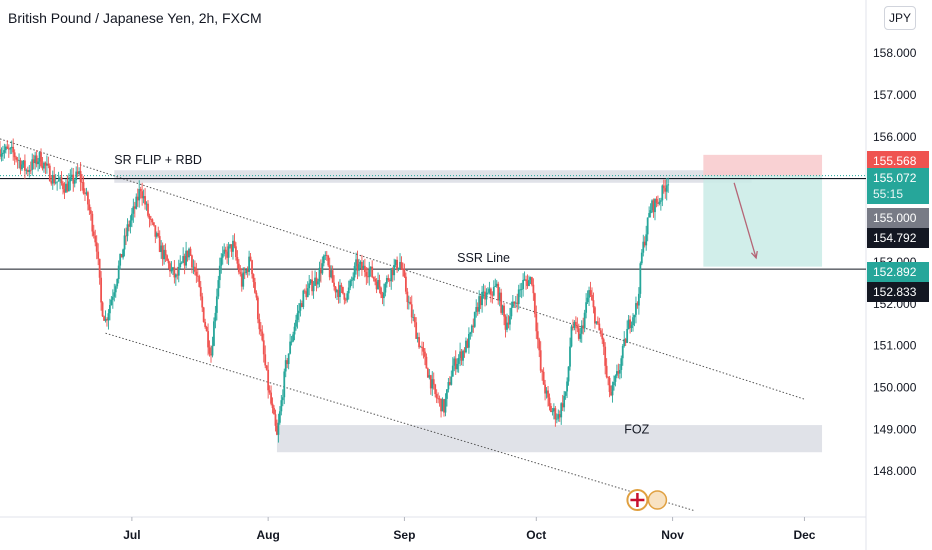 The image size is (932, 550). I want to click on position-target-zone, so click(763, 221).